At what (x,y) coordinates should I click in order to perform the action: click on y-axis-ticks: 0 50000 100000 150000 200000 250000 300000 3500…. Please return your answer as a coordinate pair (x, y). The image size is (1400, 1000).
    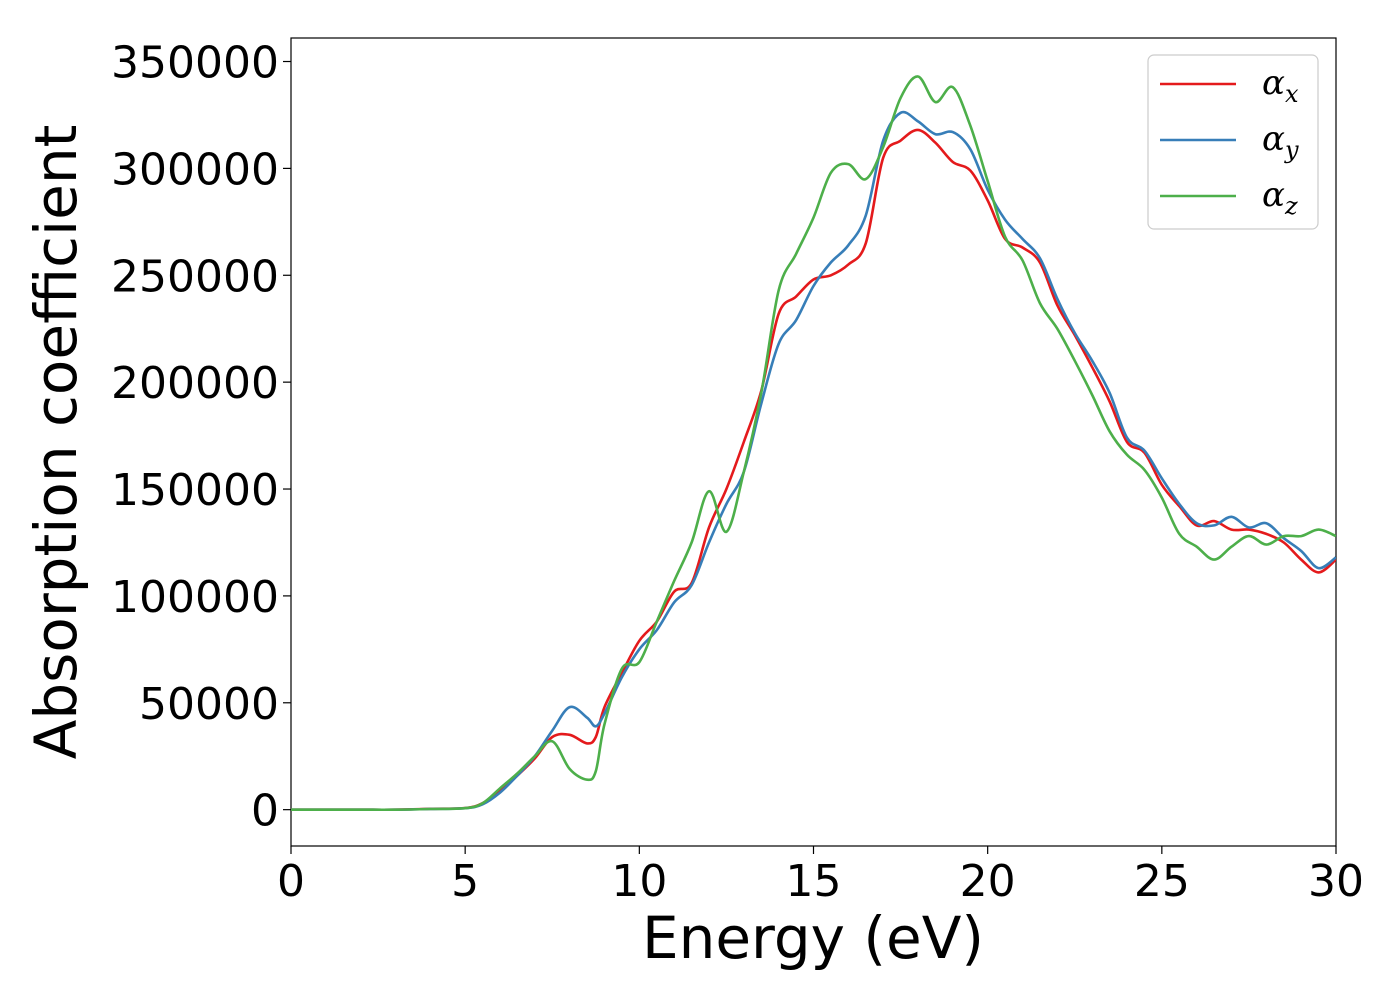
    Looking at the image, I should click on (201, 437).